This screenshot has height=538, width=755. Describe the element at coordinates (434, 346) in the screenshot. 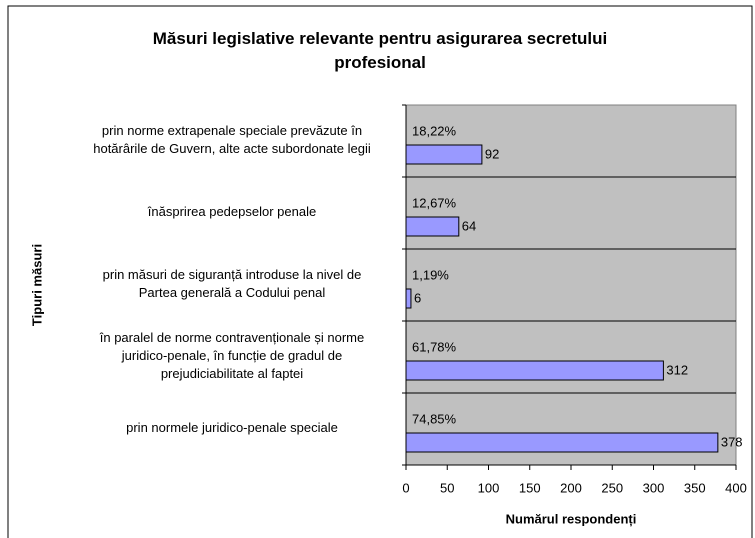

I see `bar-percent-label: 61,78%` at that location.